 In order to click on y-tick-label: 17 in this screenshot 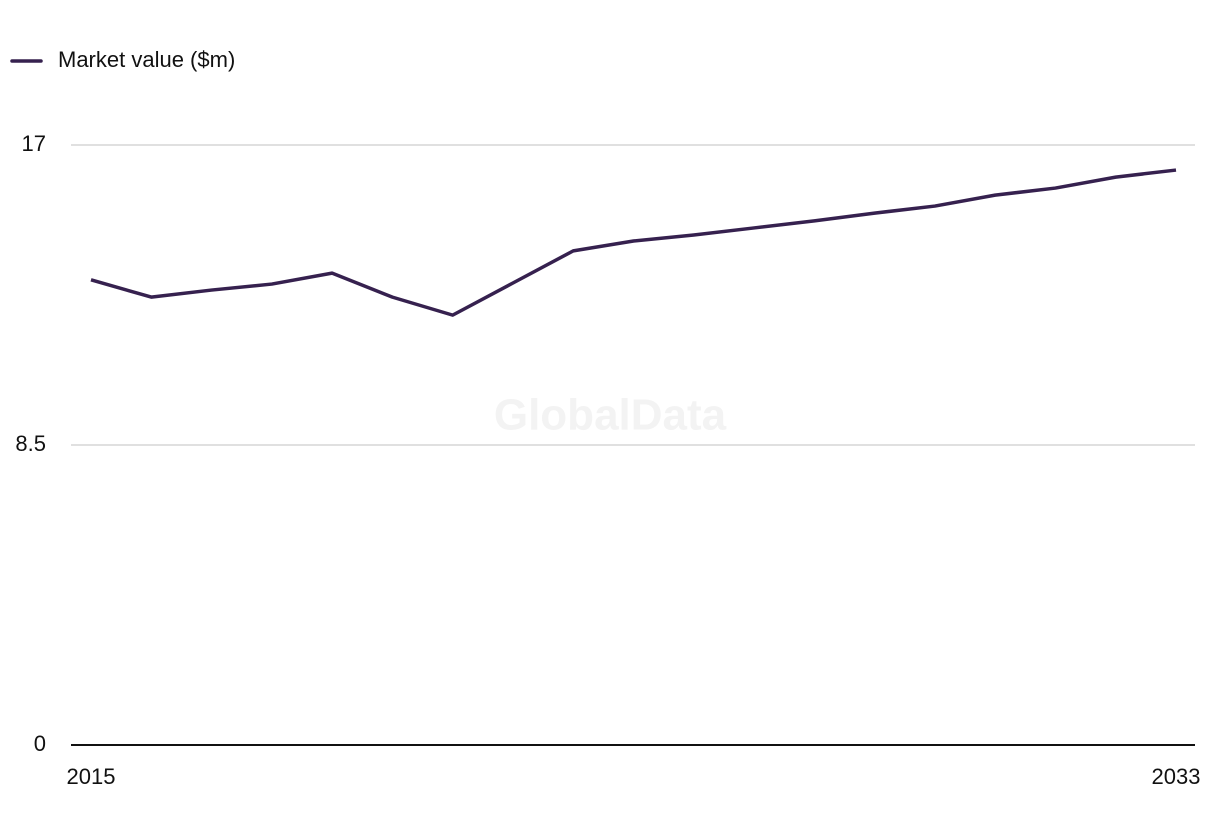, I will do `click(34, 143)`.